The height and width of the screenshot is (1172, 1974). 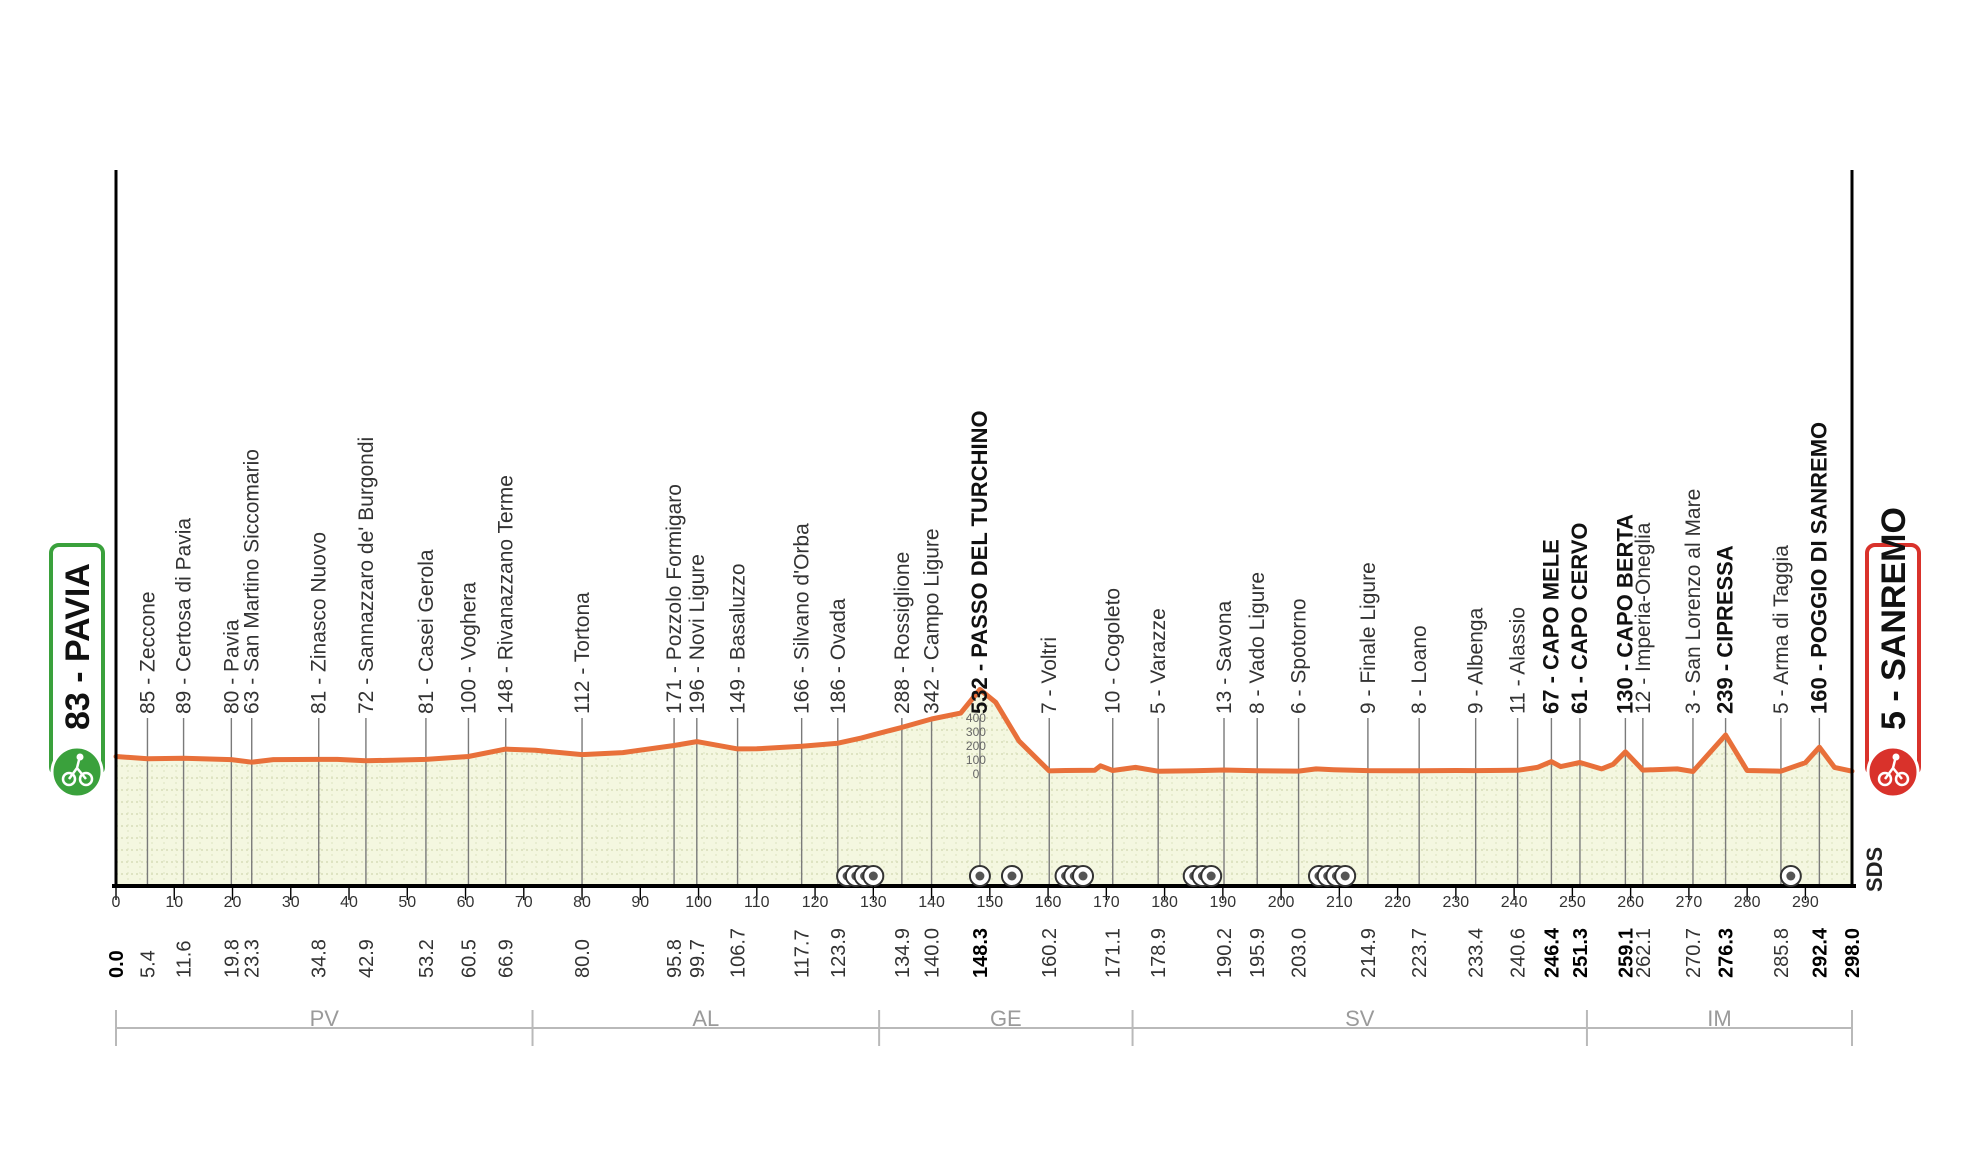 I want to click on distance-label: 246.4, so click(x=1552, y=952).